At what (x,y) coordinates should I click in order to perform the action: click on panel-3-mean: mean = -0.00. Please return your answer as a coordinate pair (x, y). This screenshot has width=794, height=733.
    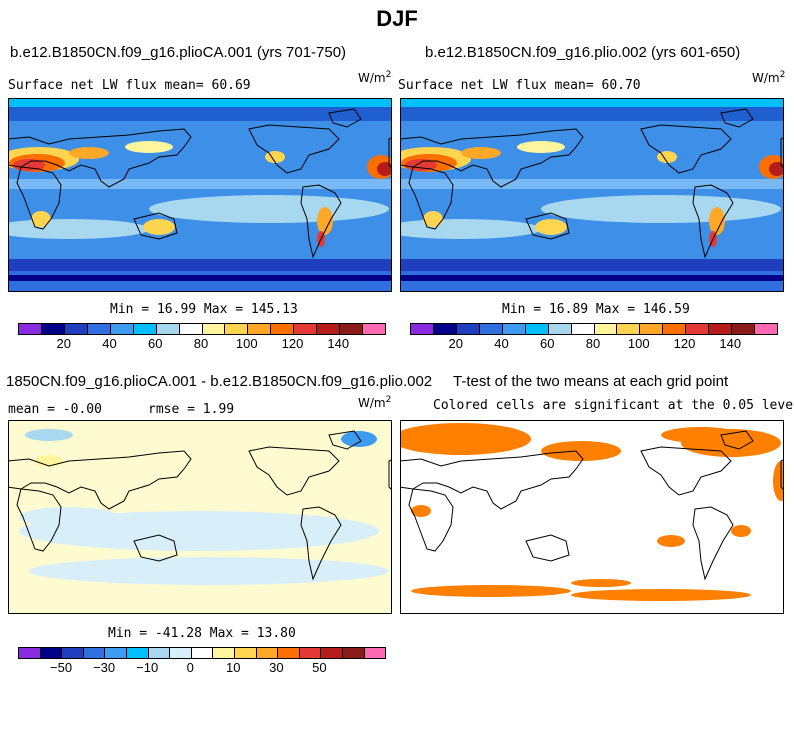
    Looking at the image, I should click on (55, 409).